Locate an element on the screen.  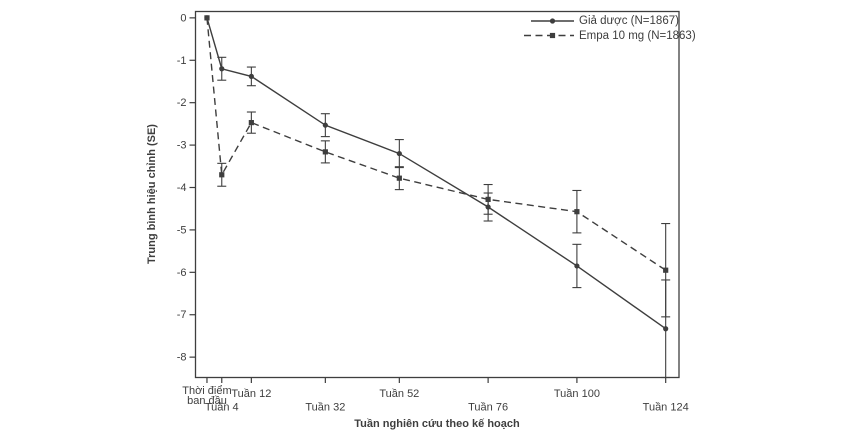
x-tick-label: Tuần 100 is located at coordinates (577, 394).